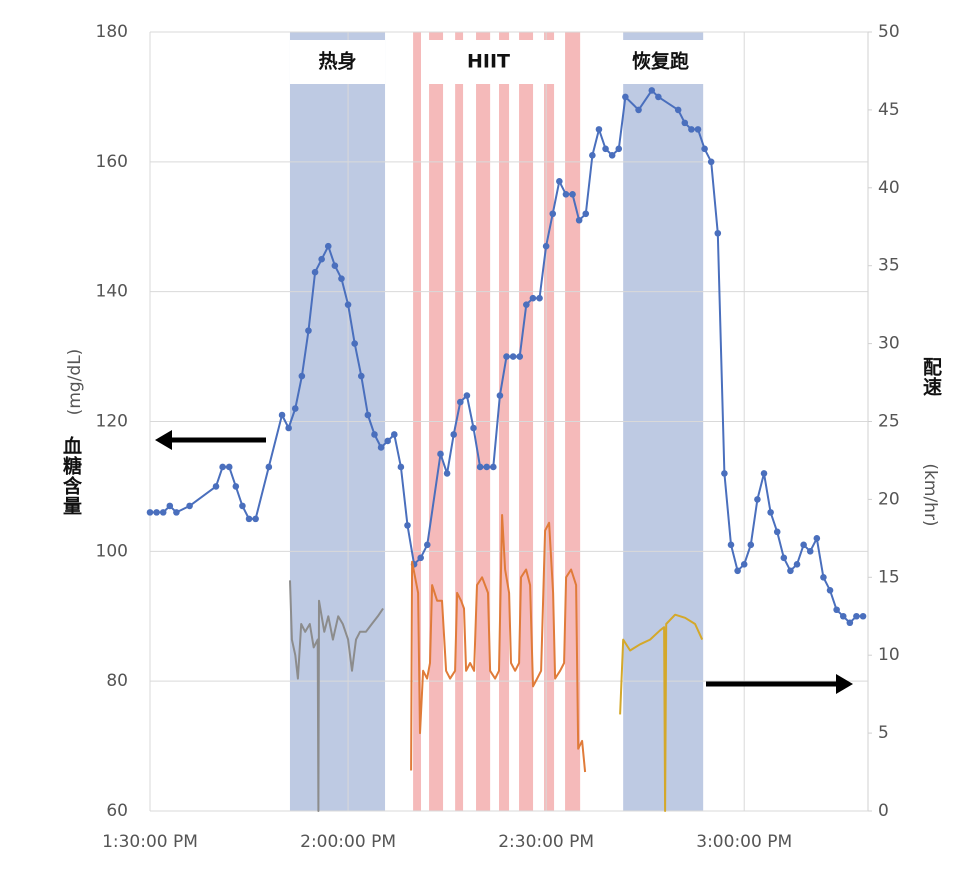  Describe the element at coordinates (889, 266) in the screenshot. I see `y2-tick-label: 35` at that location.